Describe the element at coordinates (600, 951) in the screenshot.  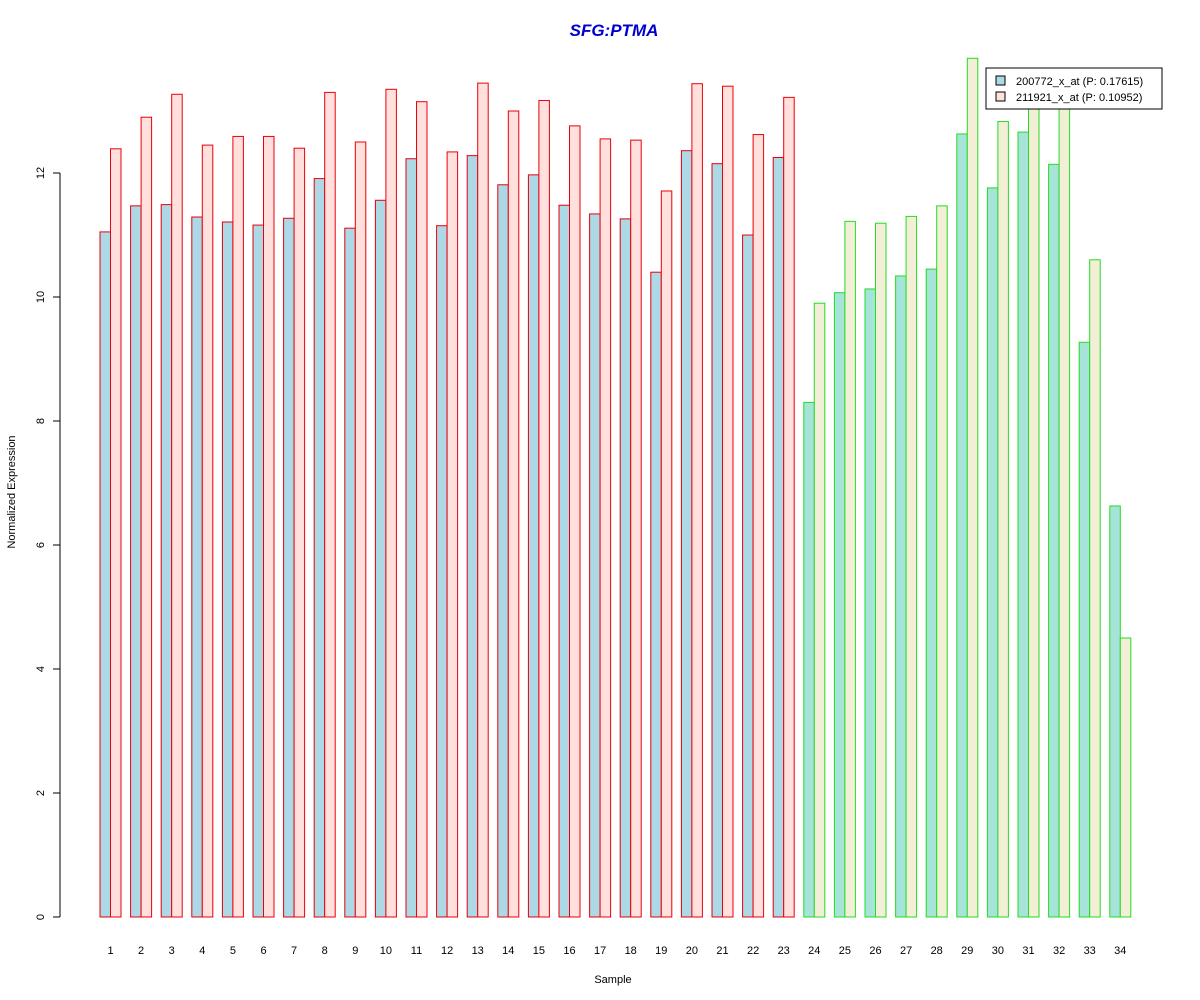
I see `x-tick-label: 17` at that location.